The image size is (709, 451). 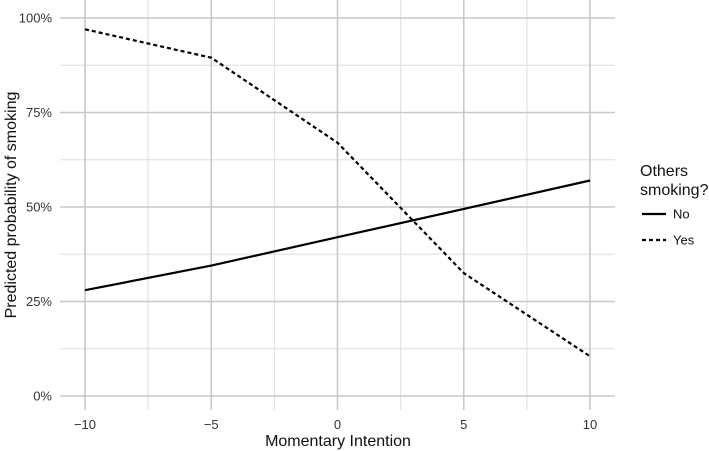 What do you see at coordinates (39, 301) in the screenshot?
I see `y-tick-label: 25%` at bounding box center [39, 301].